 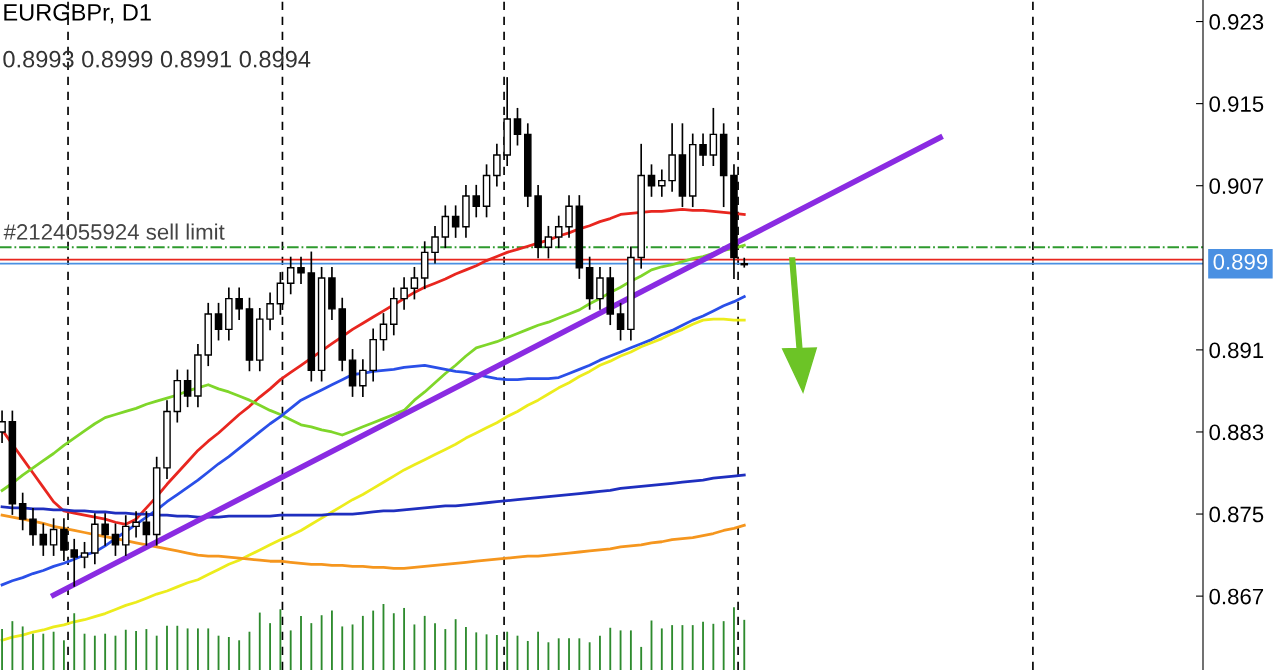 What do you see at coordinates (114, 231) in the screenshot?
I see `ref-line-label: #2124055924 sell limit` at bounding box center [114, 231].